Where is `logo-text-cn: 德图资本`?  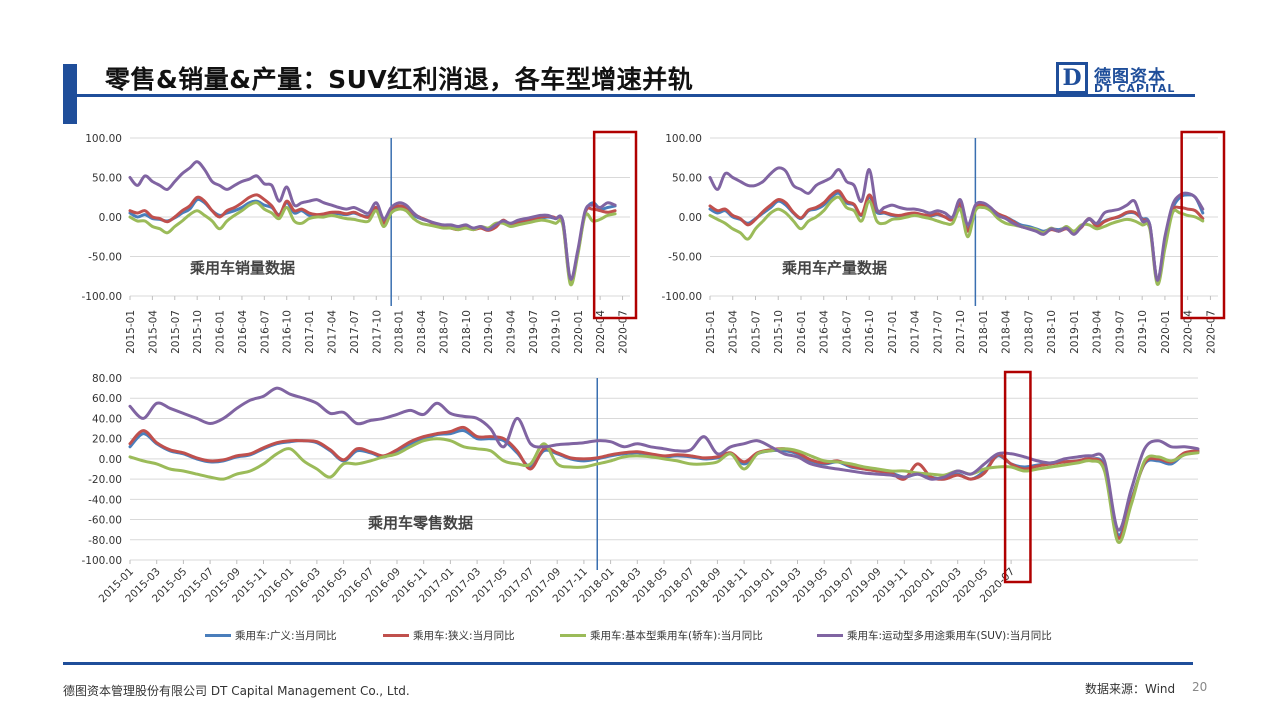 logo-text-cn: 德图资本 is located at coordinates (1130, 77).